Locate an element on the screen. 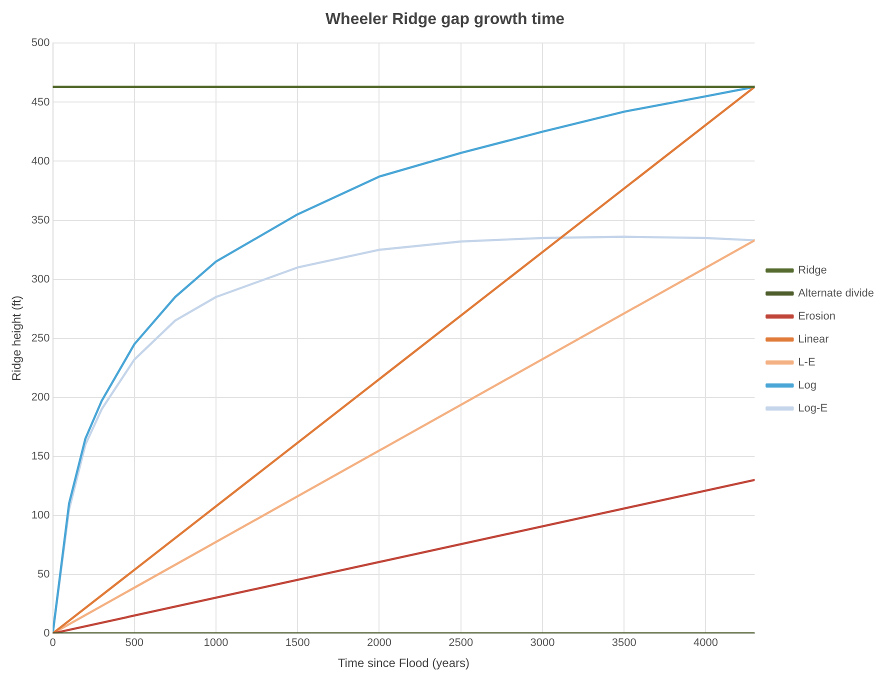 The image size is (892, 681). y-tick-label: 100 is located at coordinates (40, 515).